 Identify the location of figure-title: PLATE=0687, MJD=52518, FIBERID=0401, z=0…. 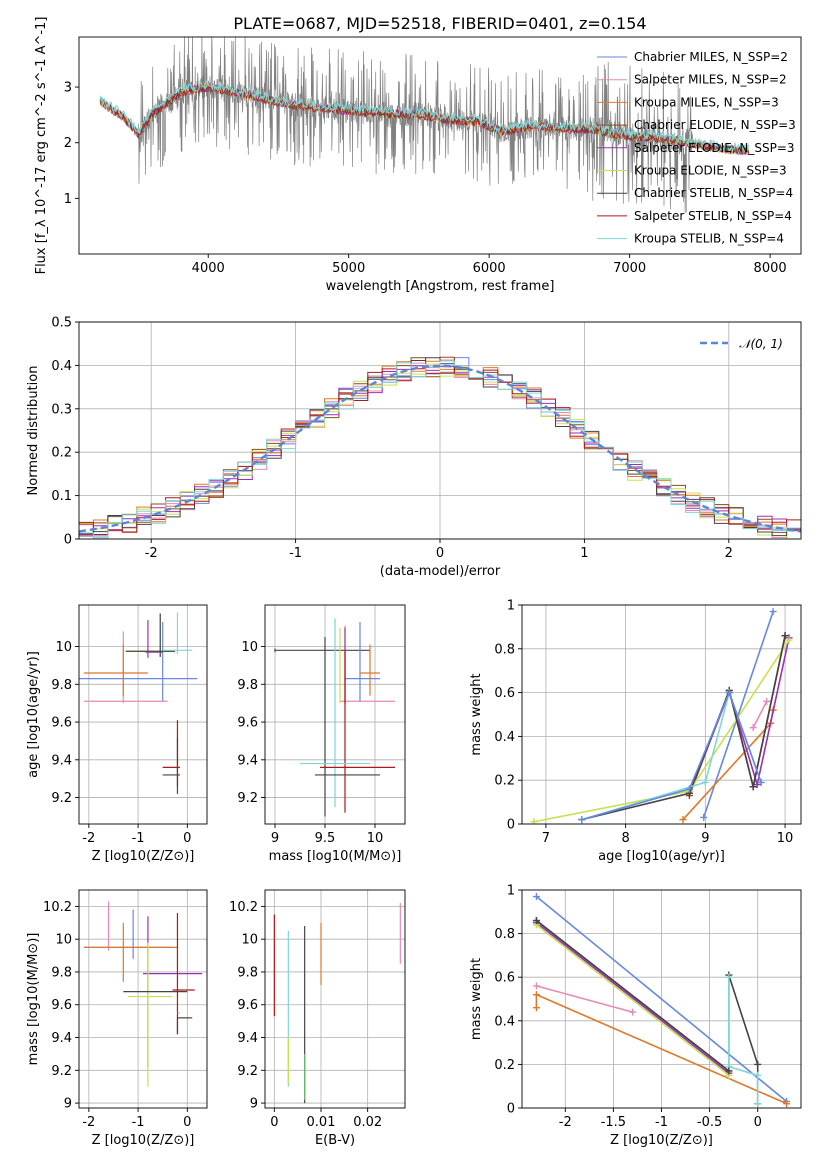
(439, 23).